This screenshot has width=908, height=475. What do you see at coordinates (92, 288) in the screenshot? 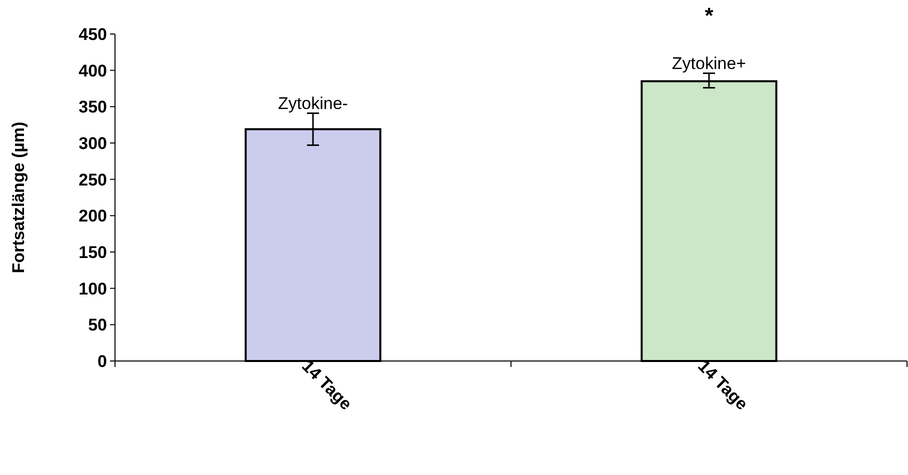
I see `y-tick-label: 100` at bounding box center [92, 288].